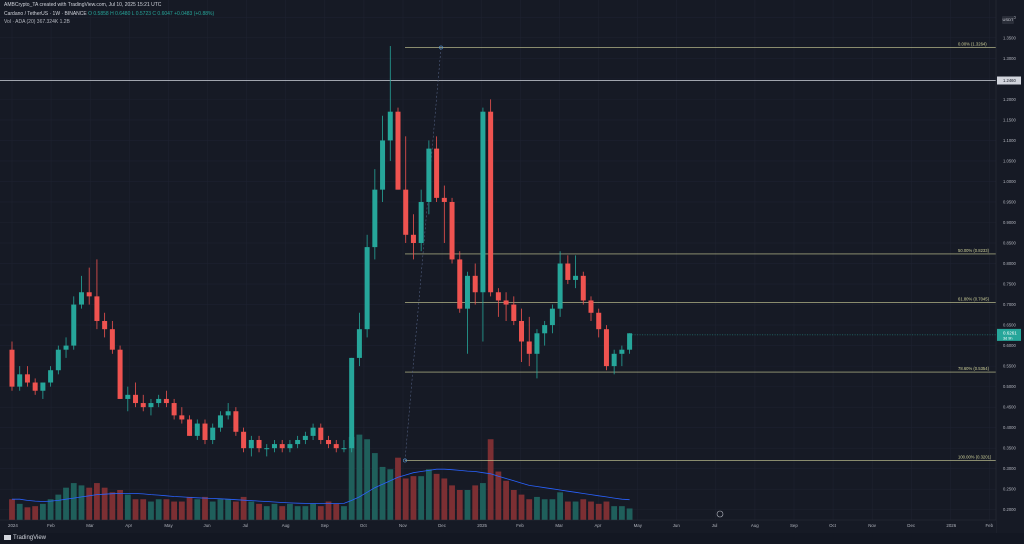 The height and width of the screenshot is (544, 1024). Describe the element at coordinates (974, 368) in the screenshot. I see `fib-level-label: 78.60% (0.5354)` at that location.